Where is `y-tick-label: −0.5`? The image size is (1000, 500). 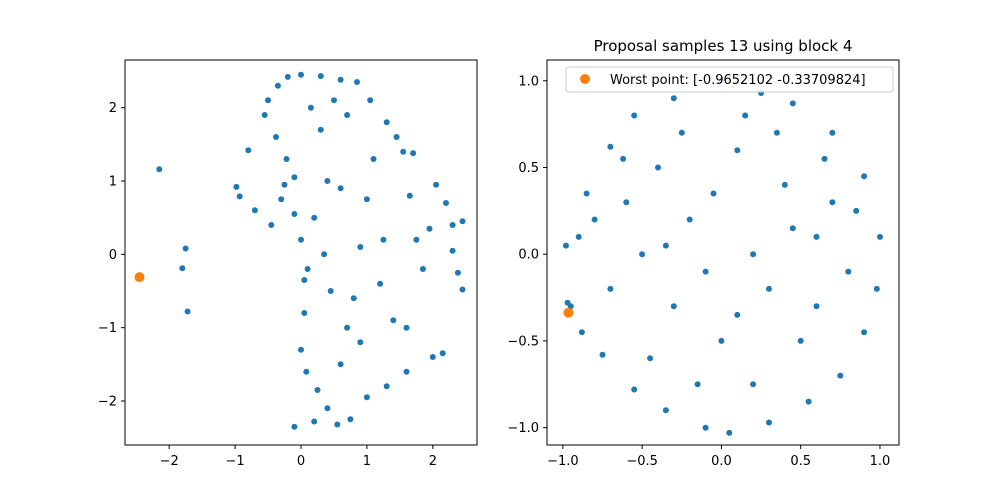
y-tick-label: −0.5 is located at coordinates (523, 341).